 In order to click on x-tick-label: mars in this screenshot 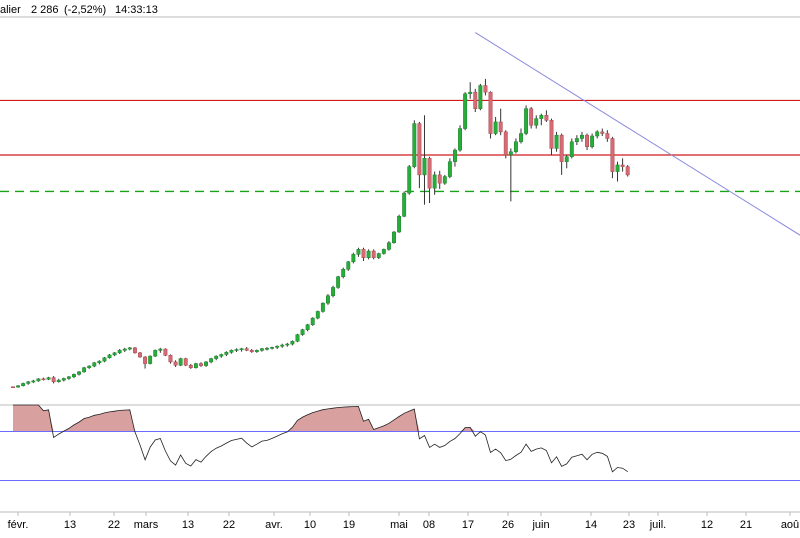, I will do `click(146, 525)`.